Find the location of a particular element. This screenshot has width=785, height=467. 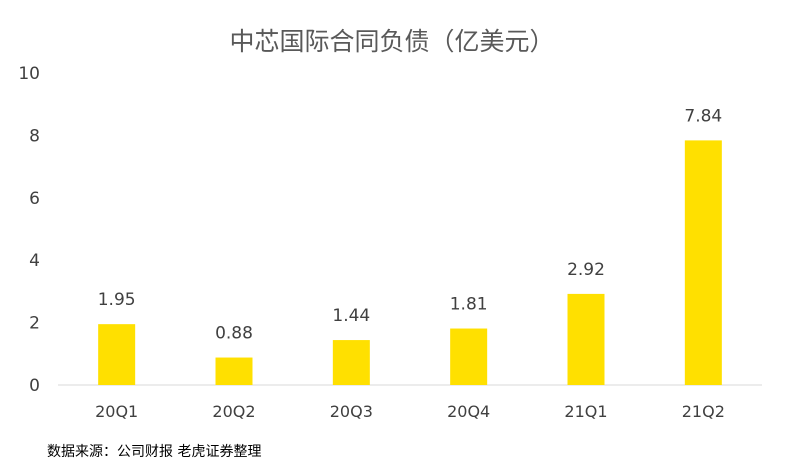

bar-21q2 is located at coordinates (703, 262).